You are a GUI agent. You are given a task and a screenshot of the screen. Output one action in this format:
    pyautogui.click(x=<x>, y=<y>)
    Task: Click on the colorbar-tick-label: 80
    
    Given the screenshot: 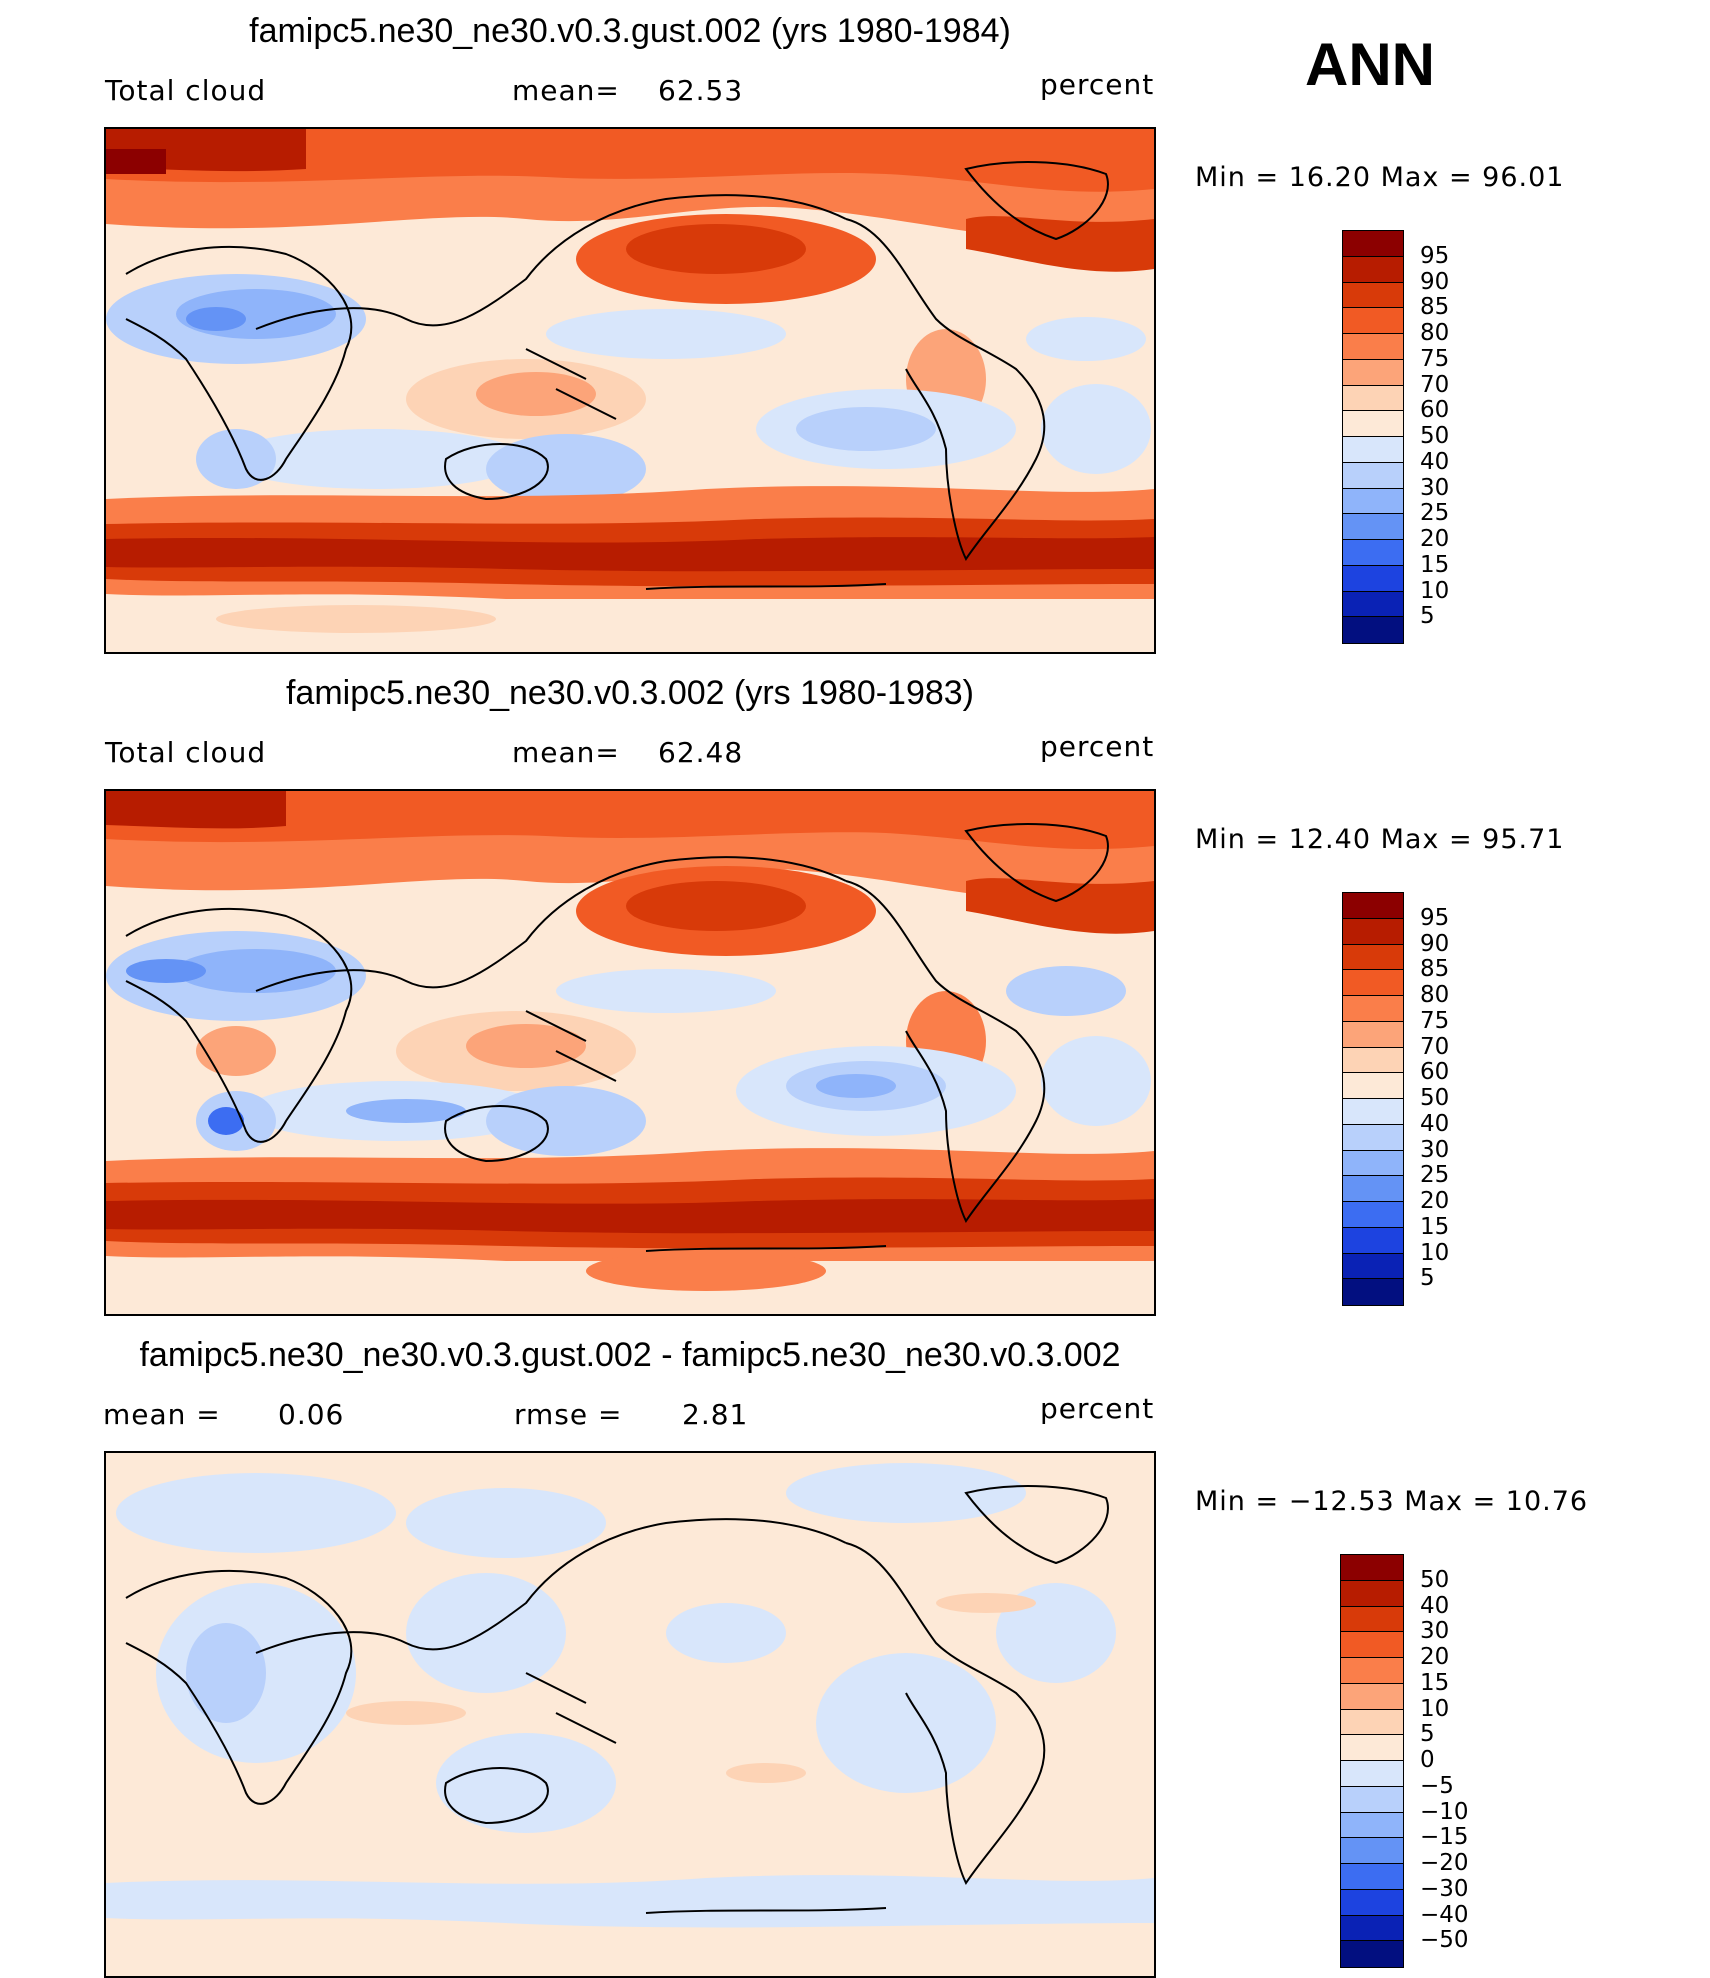 What is the action you would take?
    pyautogui.click(x=1435, y=995)
    